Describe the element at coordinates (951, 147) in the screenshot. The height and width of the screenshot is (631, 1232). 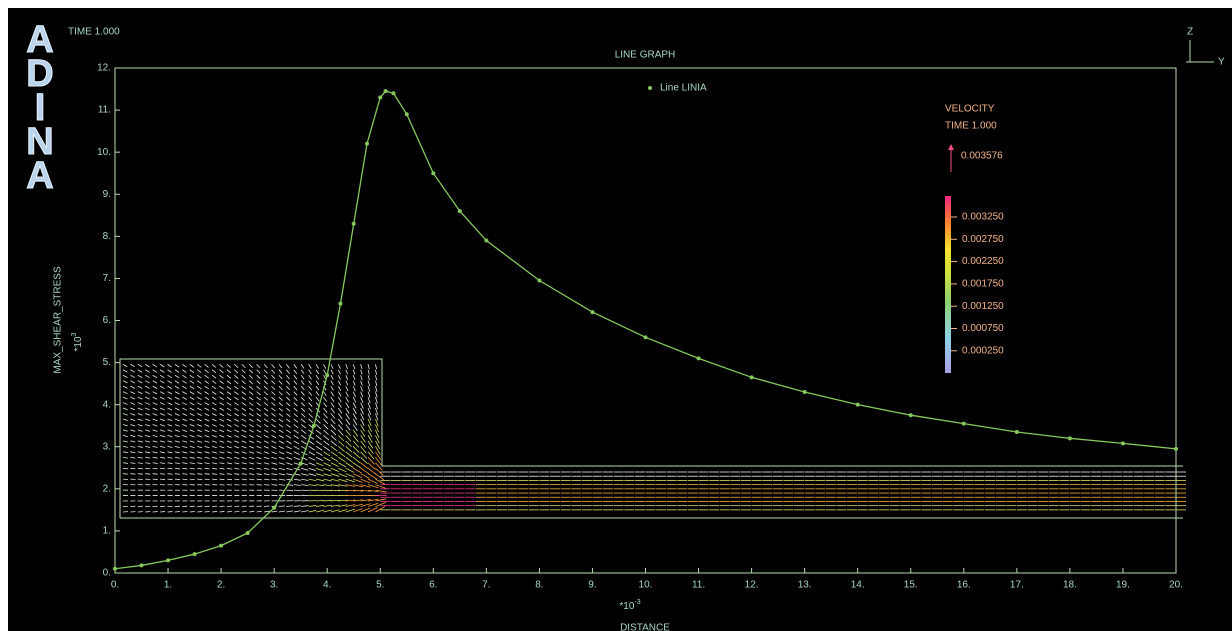
I see `reference-arrow-head` at that location.